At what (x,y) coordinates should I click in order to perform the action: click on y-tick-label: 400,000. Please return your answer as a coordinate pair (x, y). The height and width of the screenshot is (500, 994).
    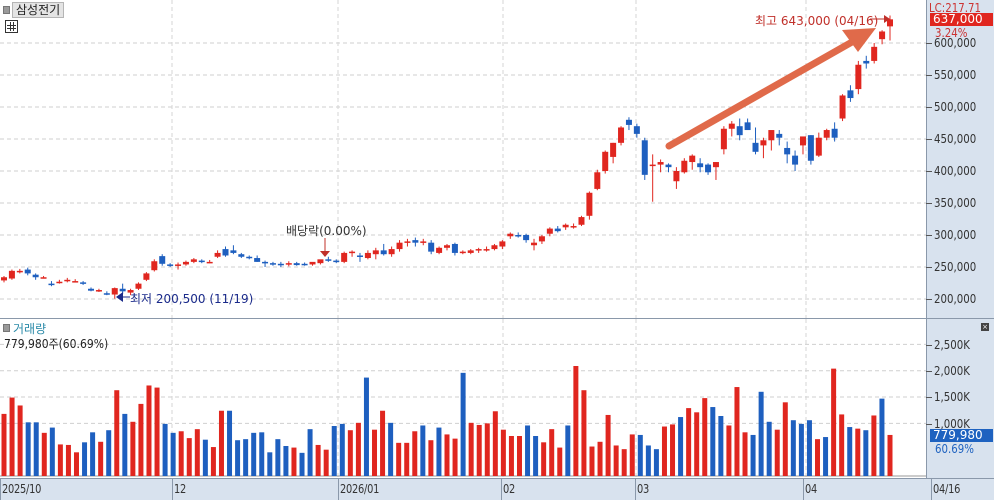
    Looking at the image, I should click on (955, 171).